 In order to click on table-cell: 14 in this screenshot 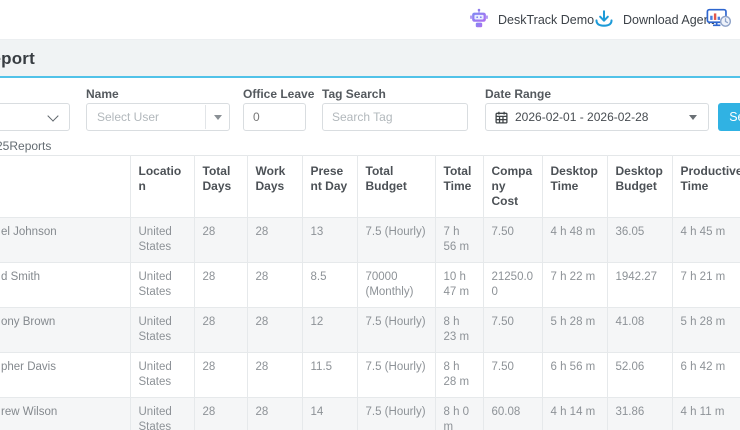, I will do `click(330, 413)`.